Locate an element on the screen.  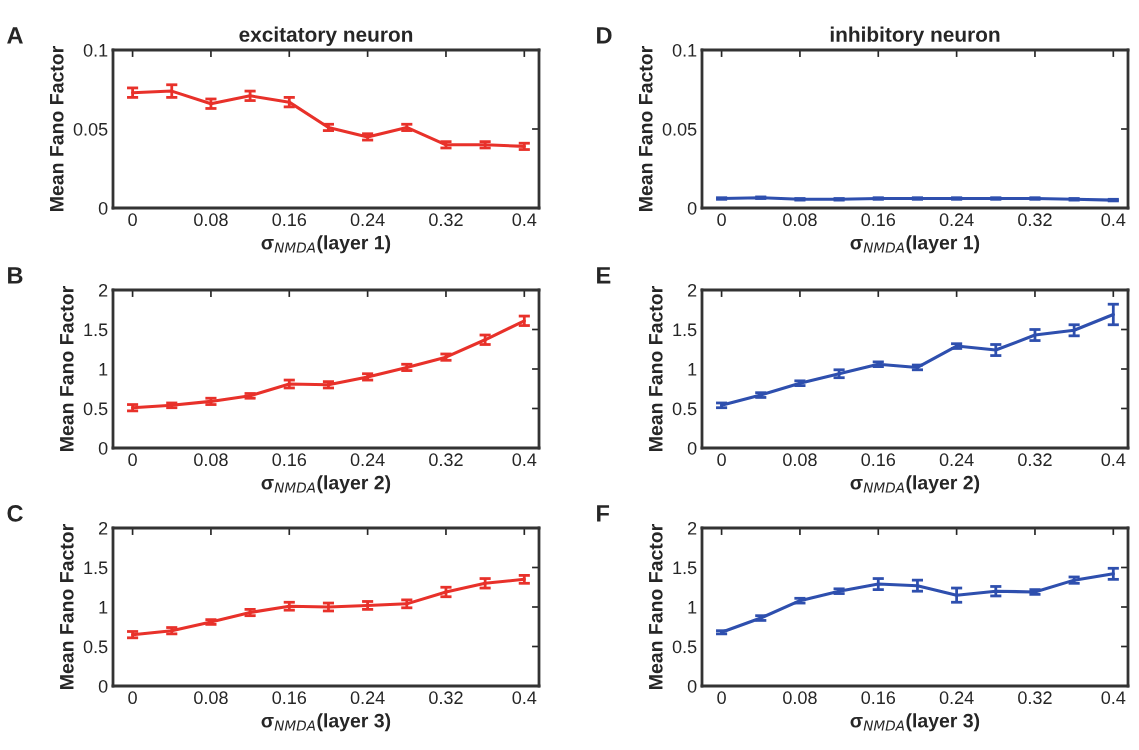
text: B is located at coordinates (15, 275).